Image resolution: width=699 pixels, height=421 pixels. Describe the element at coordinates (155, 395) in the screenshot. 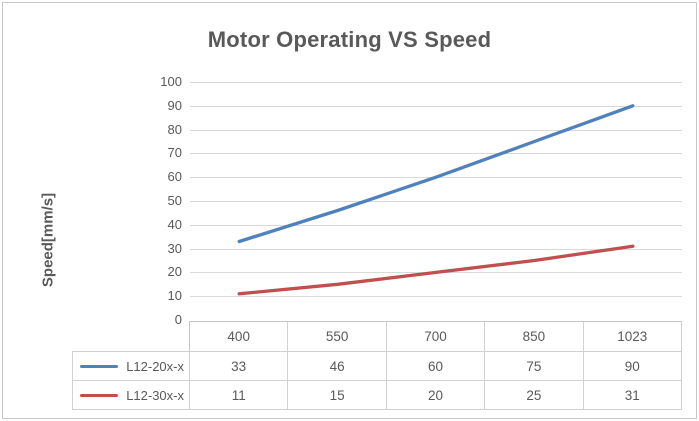

I see `legend-label: L12-30x-x` at that location.